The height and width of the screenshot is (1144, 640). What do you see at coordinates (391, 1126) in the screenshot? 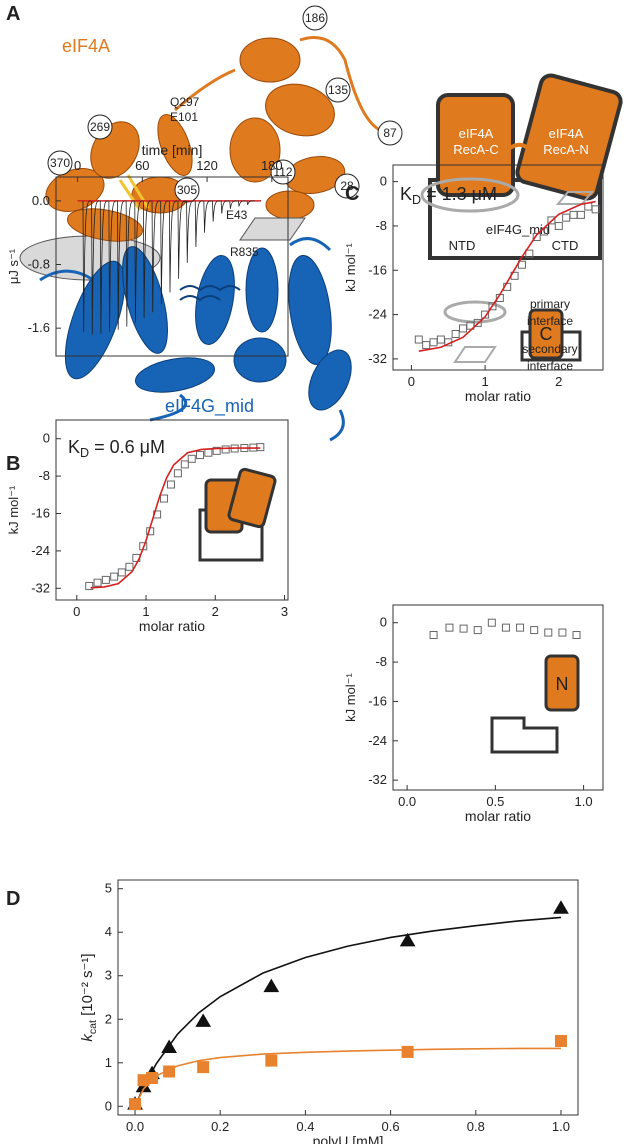
I see `x-tick-label: 0.6` at bounding box center [391, 1126].